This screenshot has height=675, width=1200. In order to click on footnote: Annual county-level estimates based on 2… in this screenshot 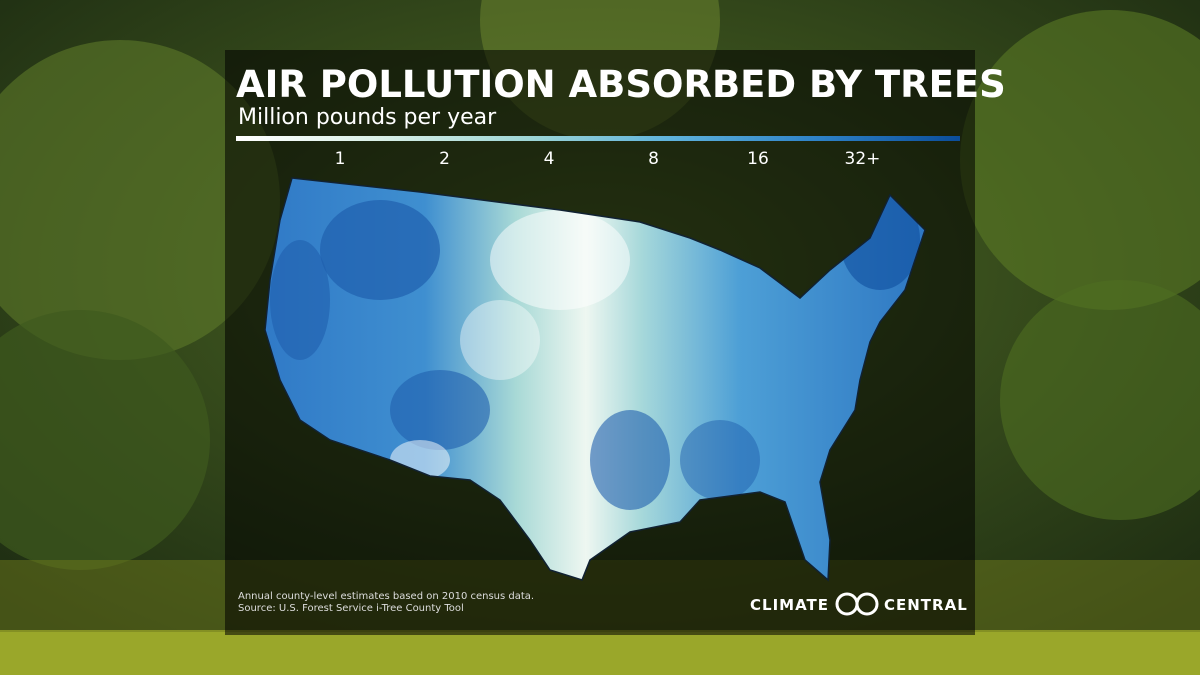, I will do `click(386, 596)`.